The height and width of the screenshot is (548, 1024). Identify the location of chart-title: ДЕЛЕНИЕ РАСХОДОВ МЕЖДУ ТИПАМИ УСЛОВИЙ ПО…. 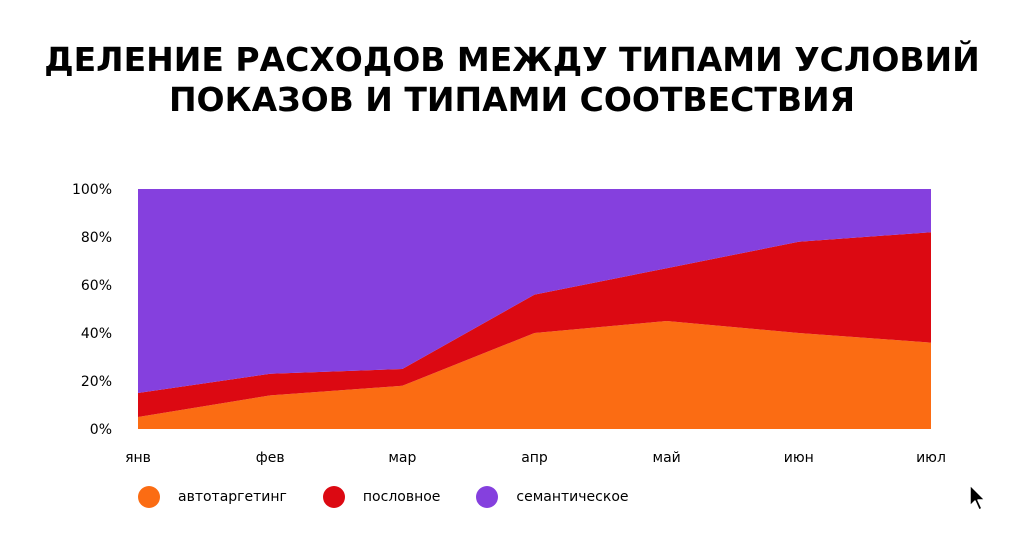
(512, 80).